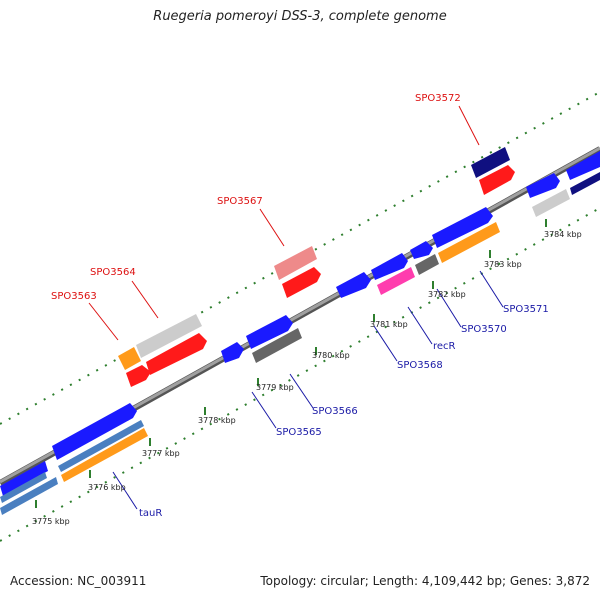 This screenshot has height=600, width=600. Describe the element at coordinates (526, 309) in the screenshot. I see `gene-label: SPO3571` at that location.